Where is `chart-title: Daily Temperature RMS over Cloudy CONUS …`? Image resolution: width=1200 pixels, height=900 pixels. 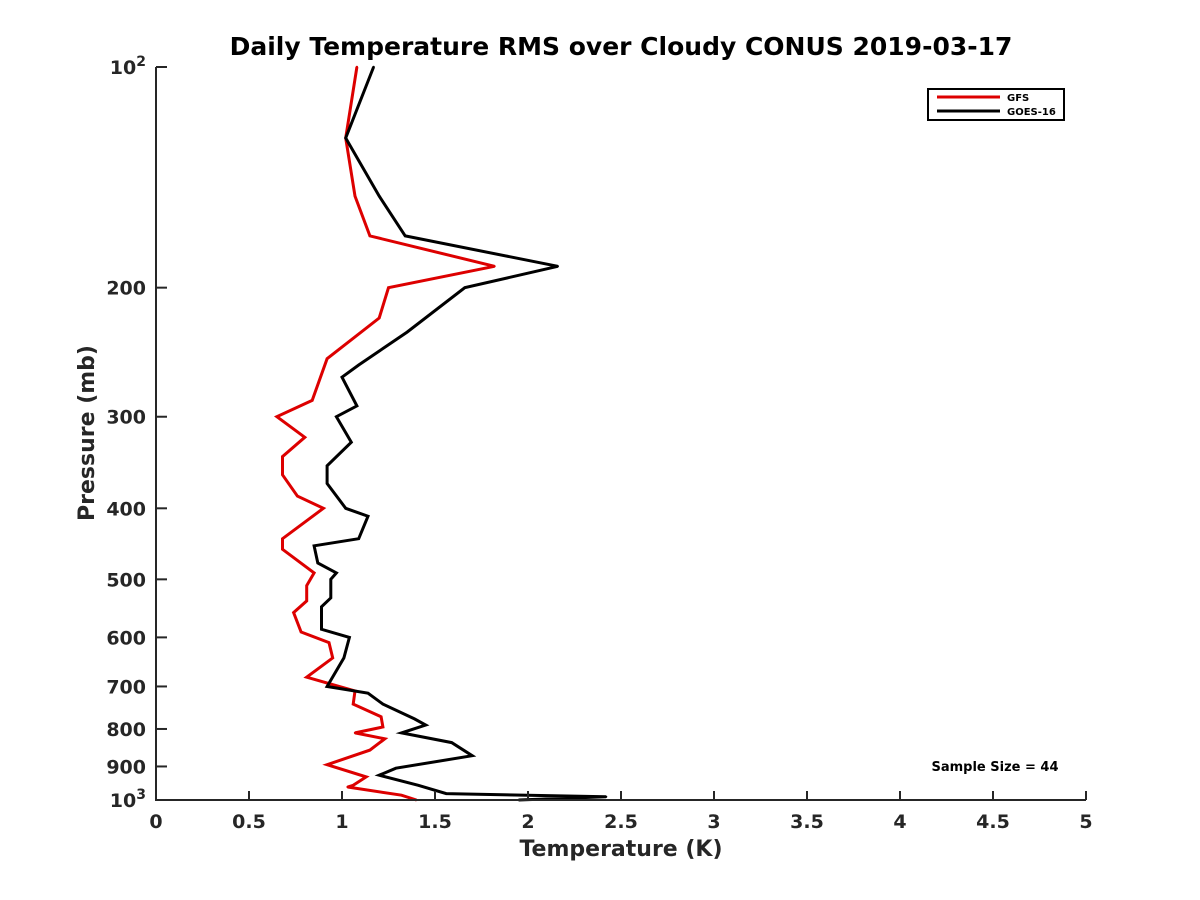 chart-title: Daily Temperature RMS over Cloudy CONUS … is located at coordinates (621, 46).